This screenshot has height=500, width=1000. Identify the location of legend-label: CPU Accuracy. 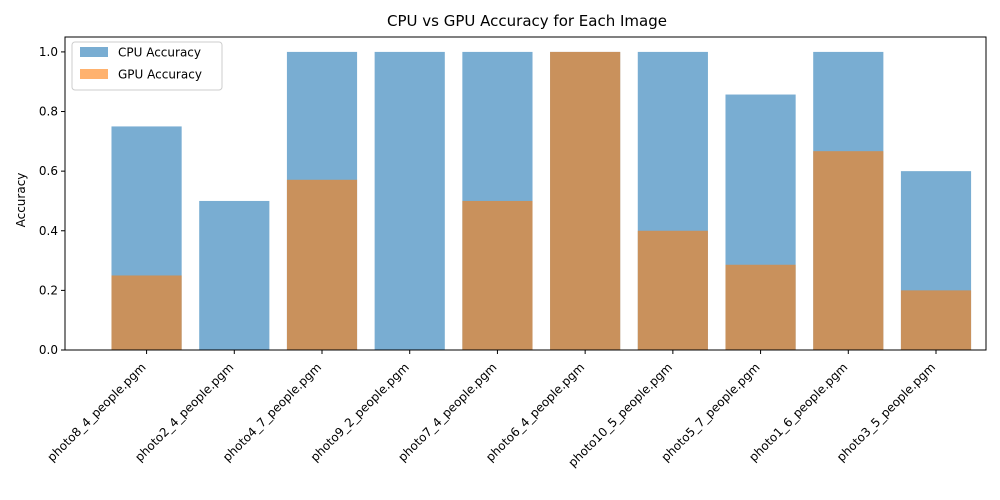
(159, 53).